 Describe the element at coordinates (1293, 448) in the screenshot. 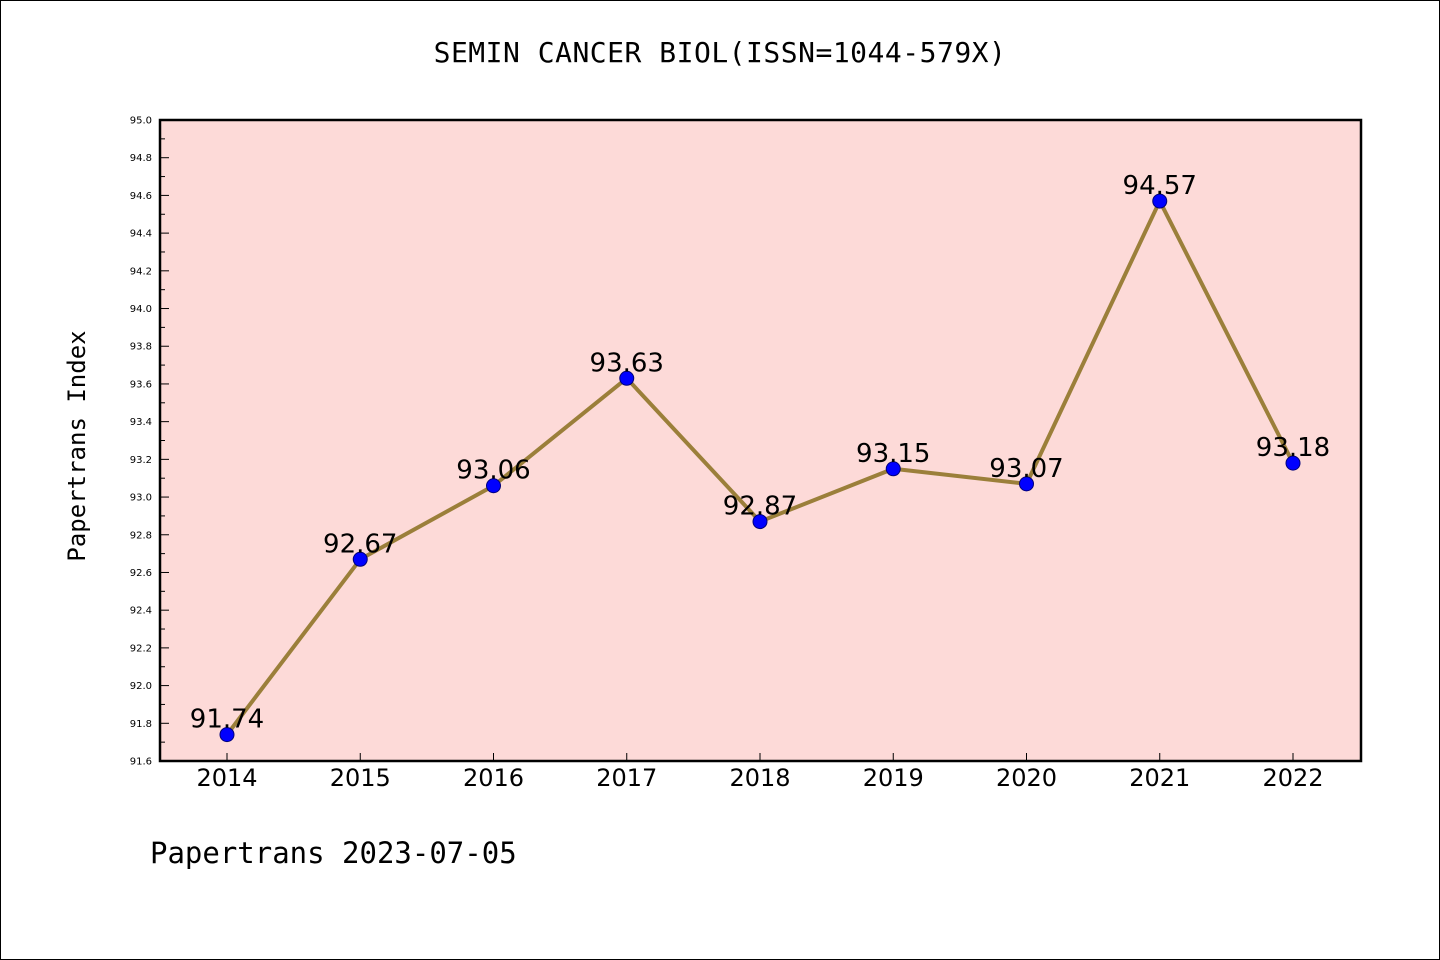

I see `data-label: 93.18` at that location.